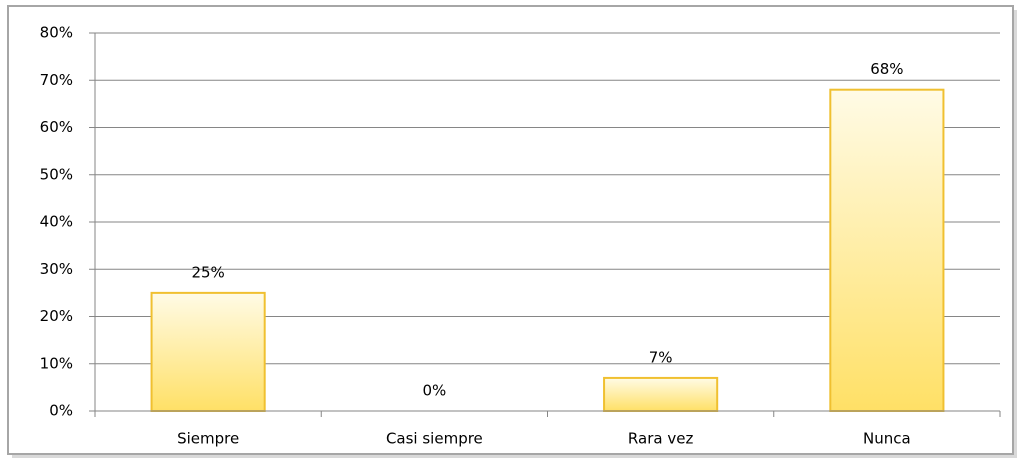 This screenshot has width=1021, height=461. I want to click on x-tick-label: Siempre, so click(208, 439).